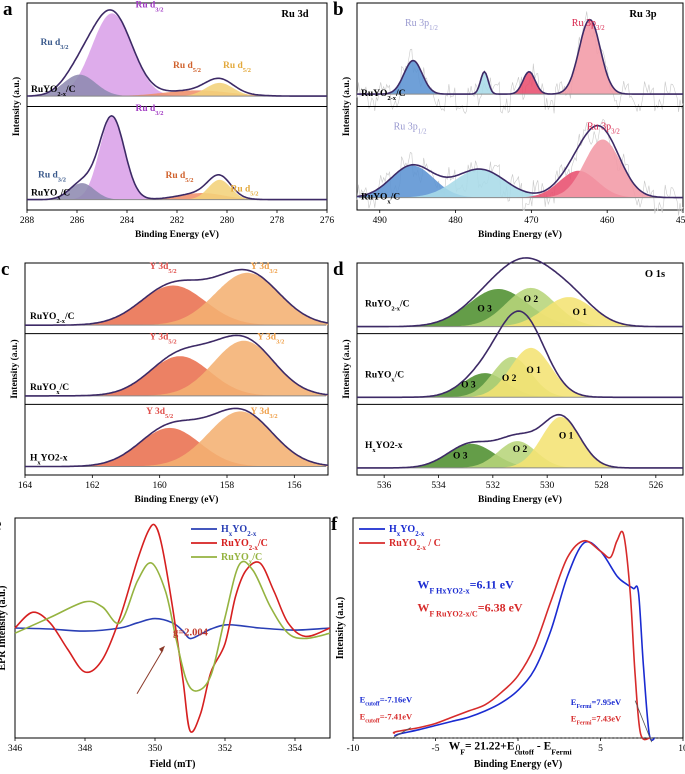  Describe the element at coordinates (455, 221) in the screenshot. I see `x-tick-label: 480` at that location.